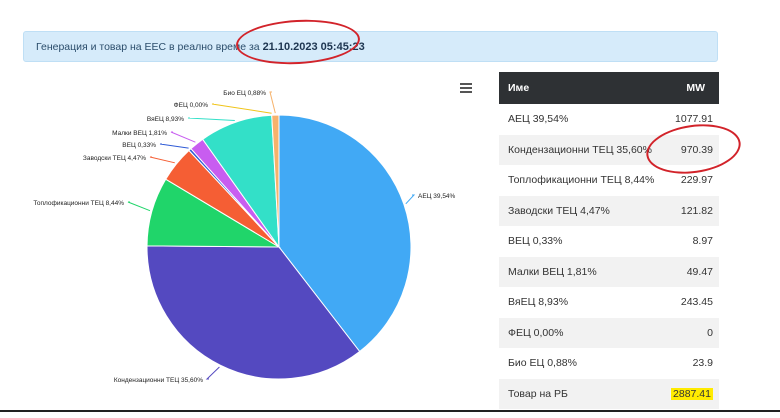 The image size is (780, 418). I want to click on pie-label: Малки ВЕЦ 1,81%, so click(139, 133).